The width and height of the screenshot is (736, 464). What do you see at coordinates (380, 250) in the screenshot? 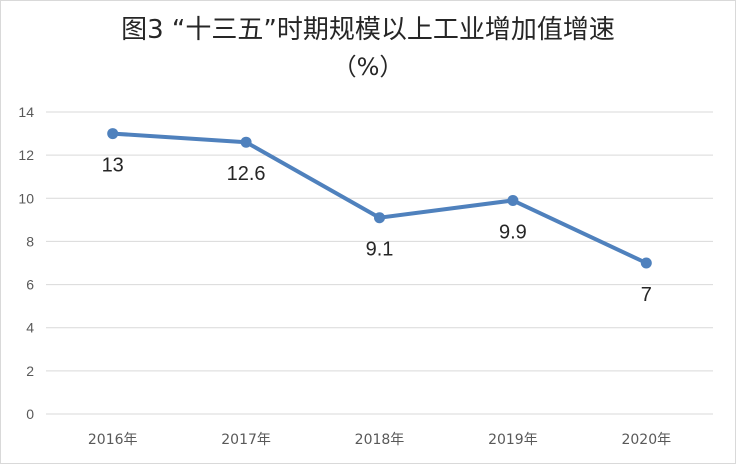
I see `data-label: 9.1` at bounding box center [380, 250].